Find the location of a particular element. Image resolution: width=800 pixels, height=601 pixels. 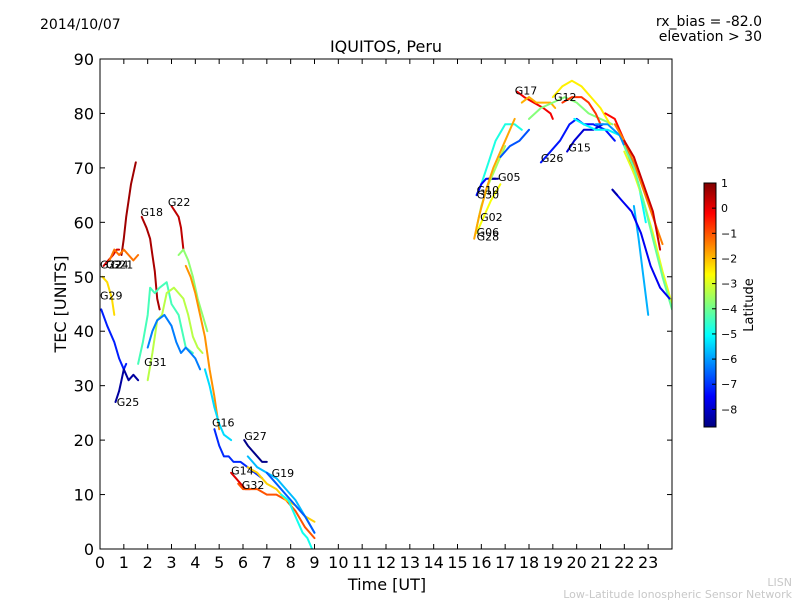

series-g27 is located at coordinates (255, 451).